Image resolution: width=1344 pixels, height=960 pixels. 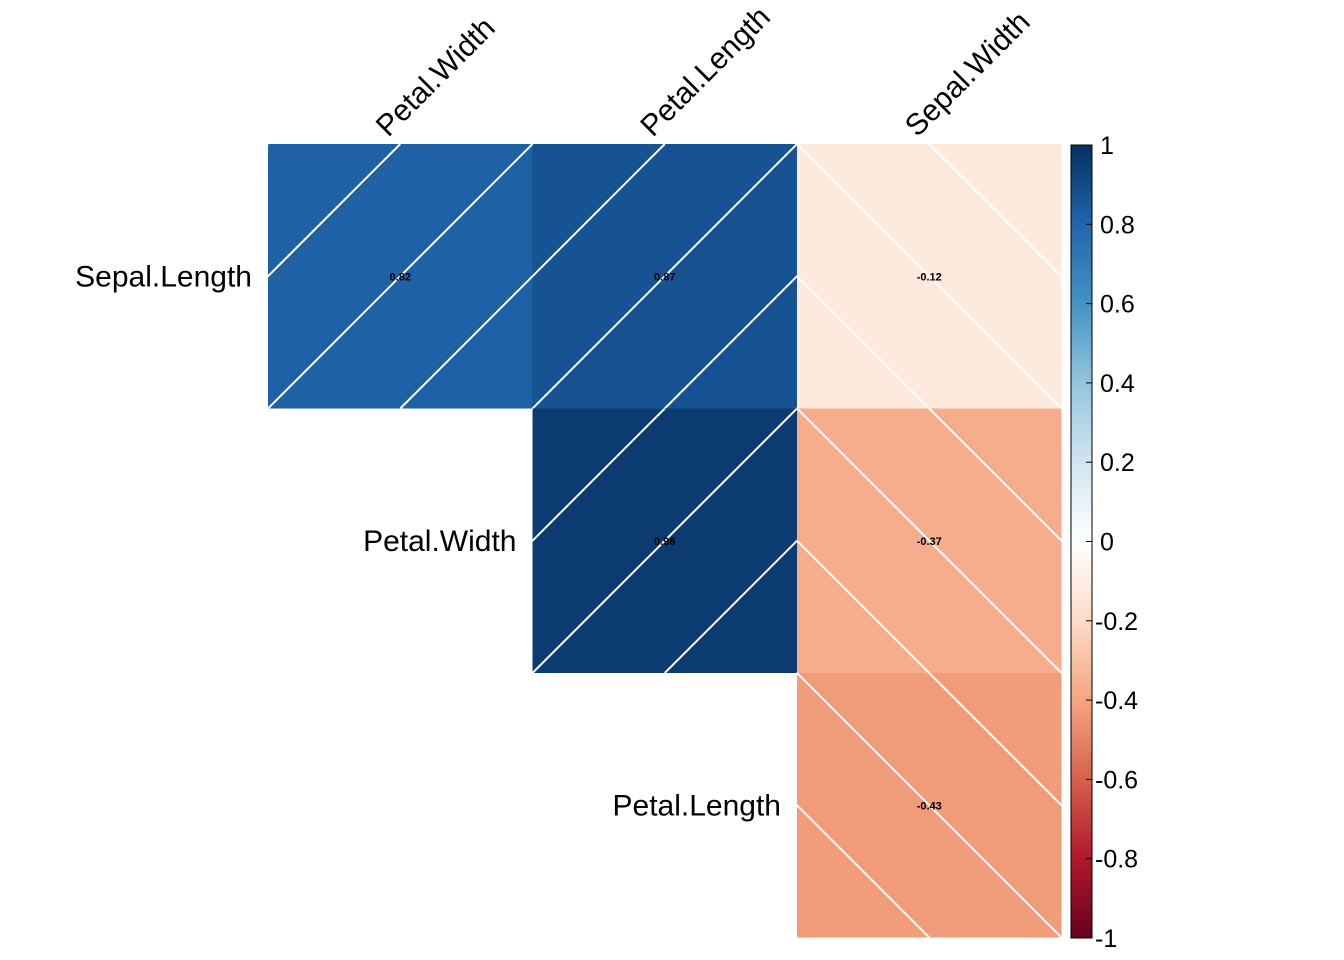 What do you see at coordinates (1107, 543) in the screenshot?
I see `colorbar-tick-label: 0` at bounding box center [1107, 543].